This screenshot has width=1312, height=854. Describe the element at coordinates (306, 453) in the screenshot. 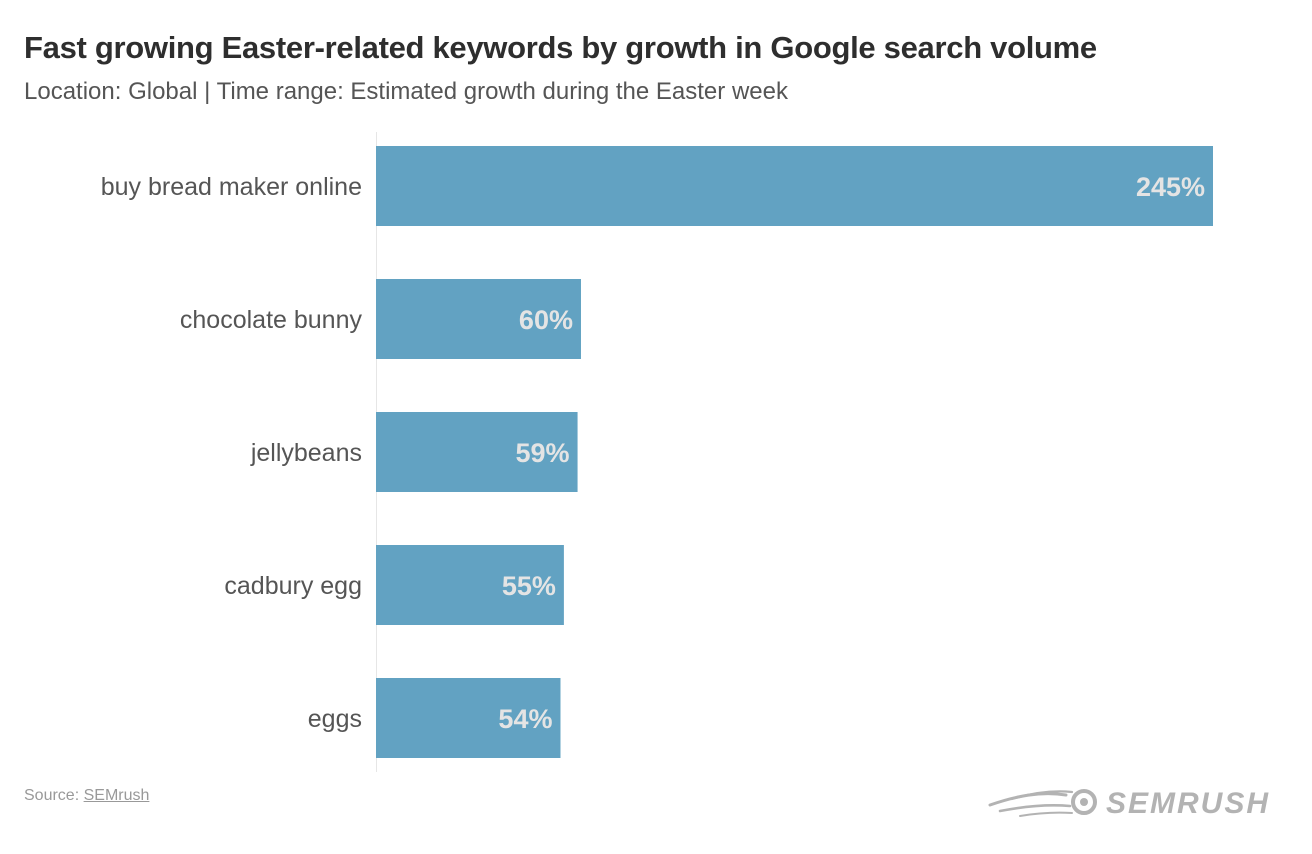

I see `category-label: jellybeans` at that location.